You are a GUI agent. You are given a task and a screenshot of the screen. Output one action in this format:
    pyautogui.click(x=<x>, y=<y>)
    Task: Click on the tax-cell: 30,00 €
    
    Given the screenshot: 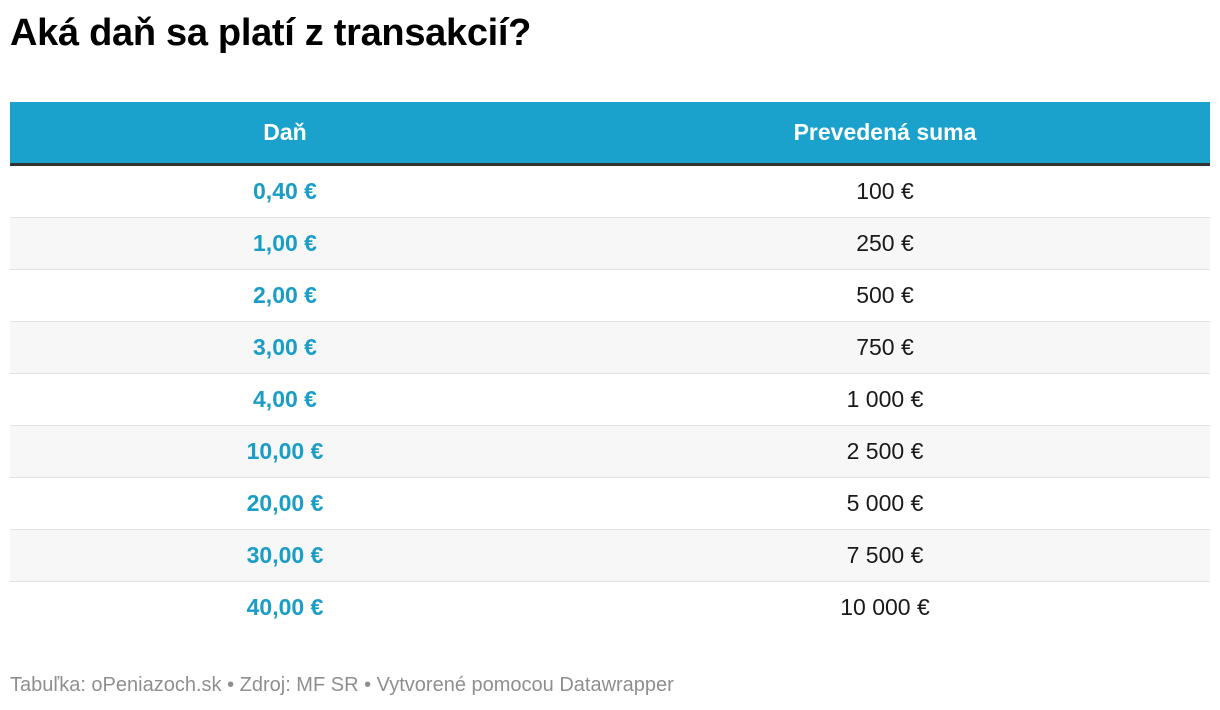 What is the action you would take?
    pyautogui.click(x=285, y=555)
    